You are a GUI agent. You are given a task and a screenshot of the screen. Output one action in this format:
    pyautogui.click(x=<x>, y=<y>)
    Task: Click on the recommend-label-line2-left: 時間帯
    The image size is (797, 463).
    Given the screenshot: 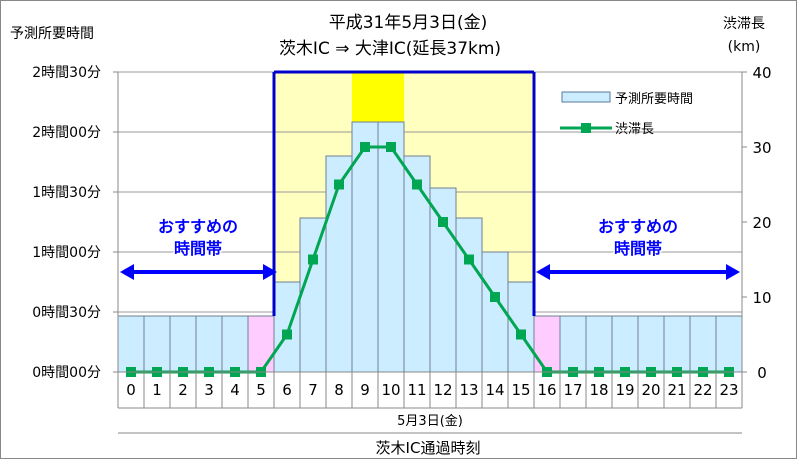 What is the action you would take?
    pyautogui.click(x=198, y=248)
    